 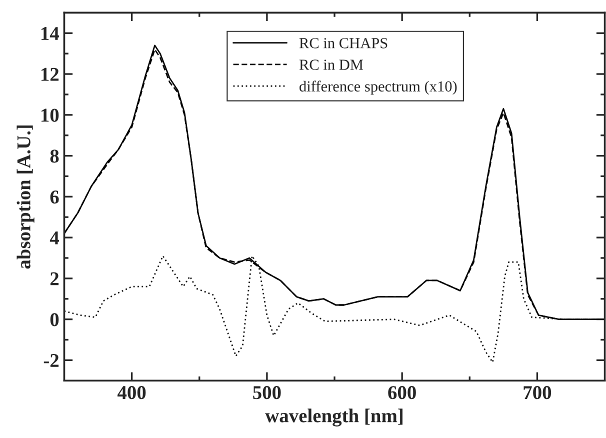 I want to click on y-tick-label: 10, so click(x=50, y=115).